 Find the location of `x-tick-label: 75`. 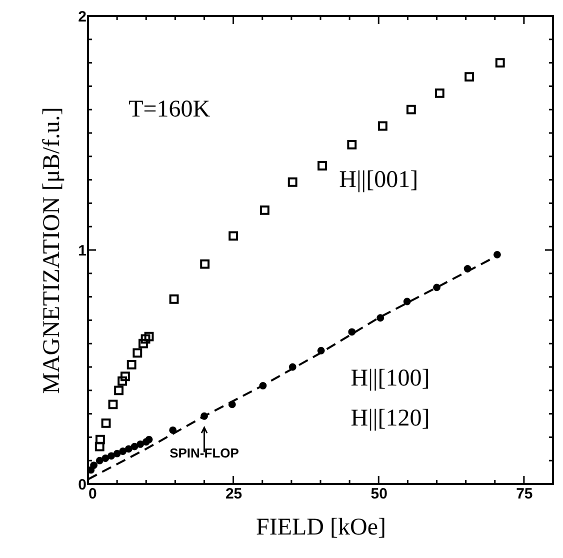

x-tick-label: 75 is located at coordinates (524, 494).